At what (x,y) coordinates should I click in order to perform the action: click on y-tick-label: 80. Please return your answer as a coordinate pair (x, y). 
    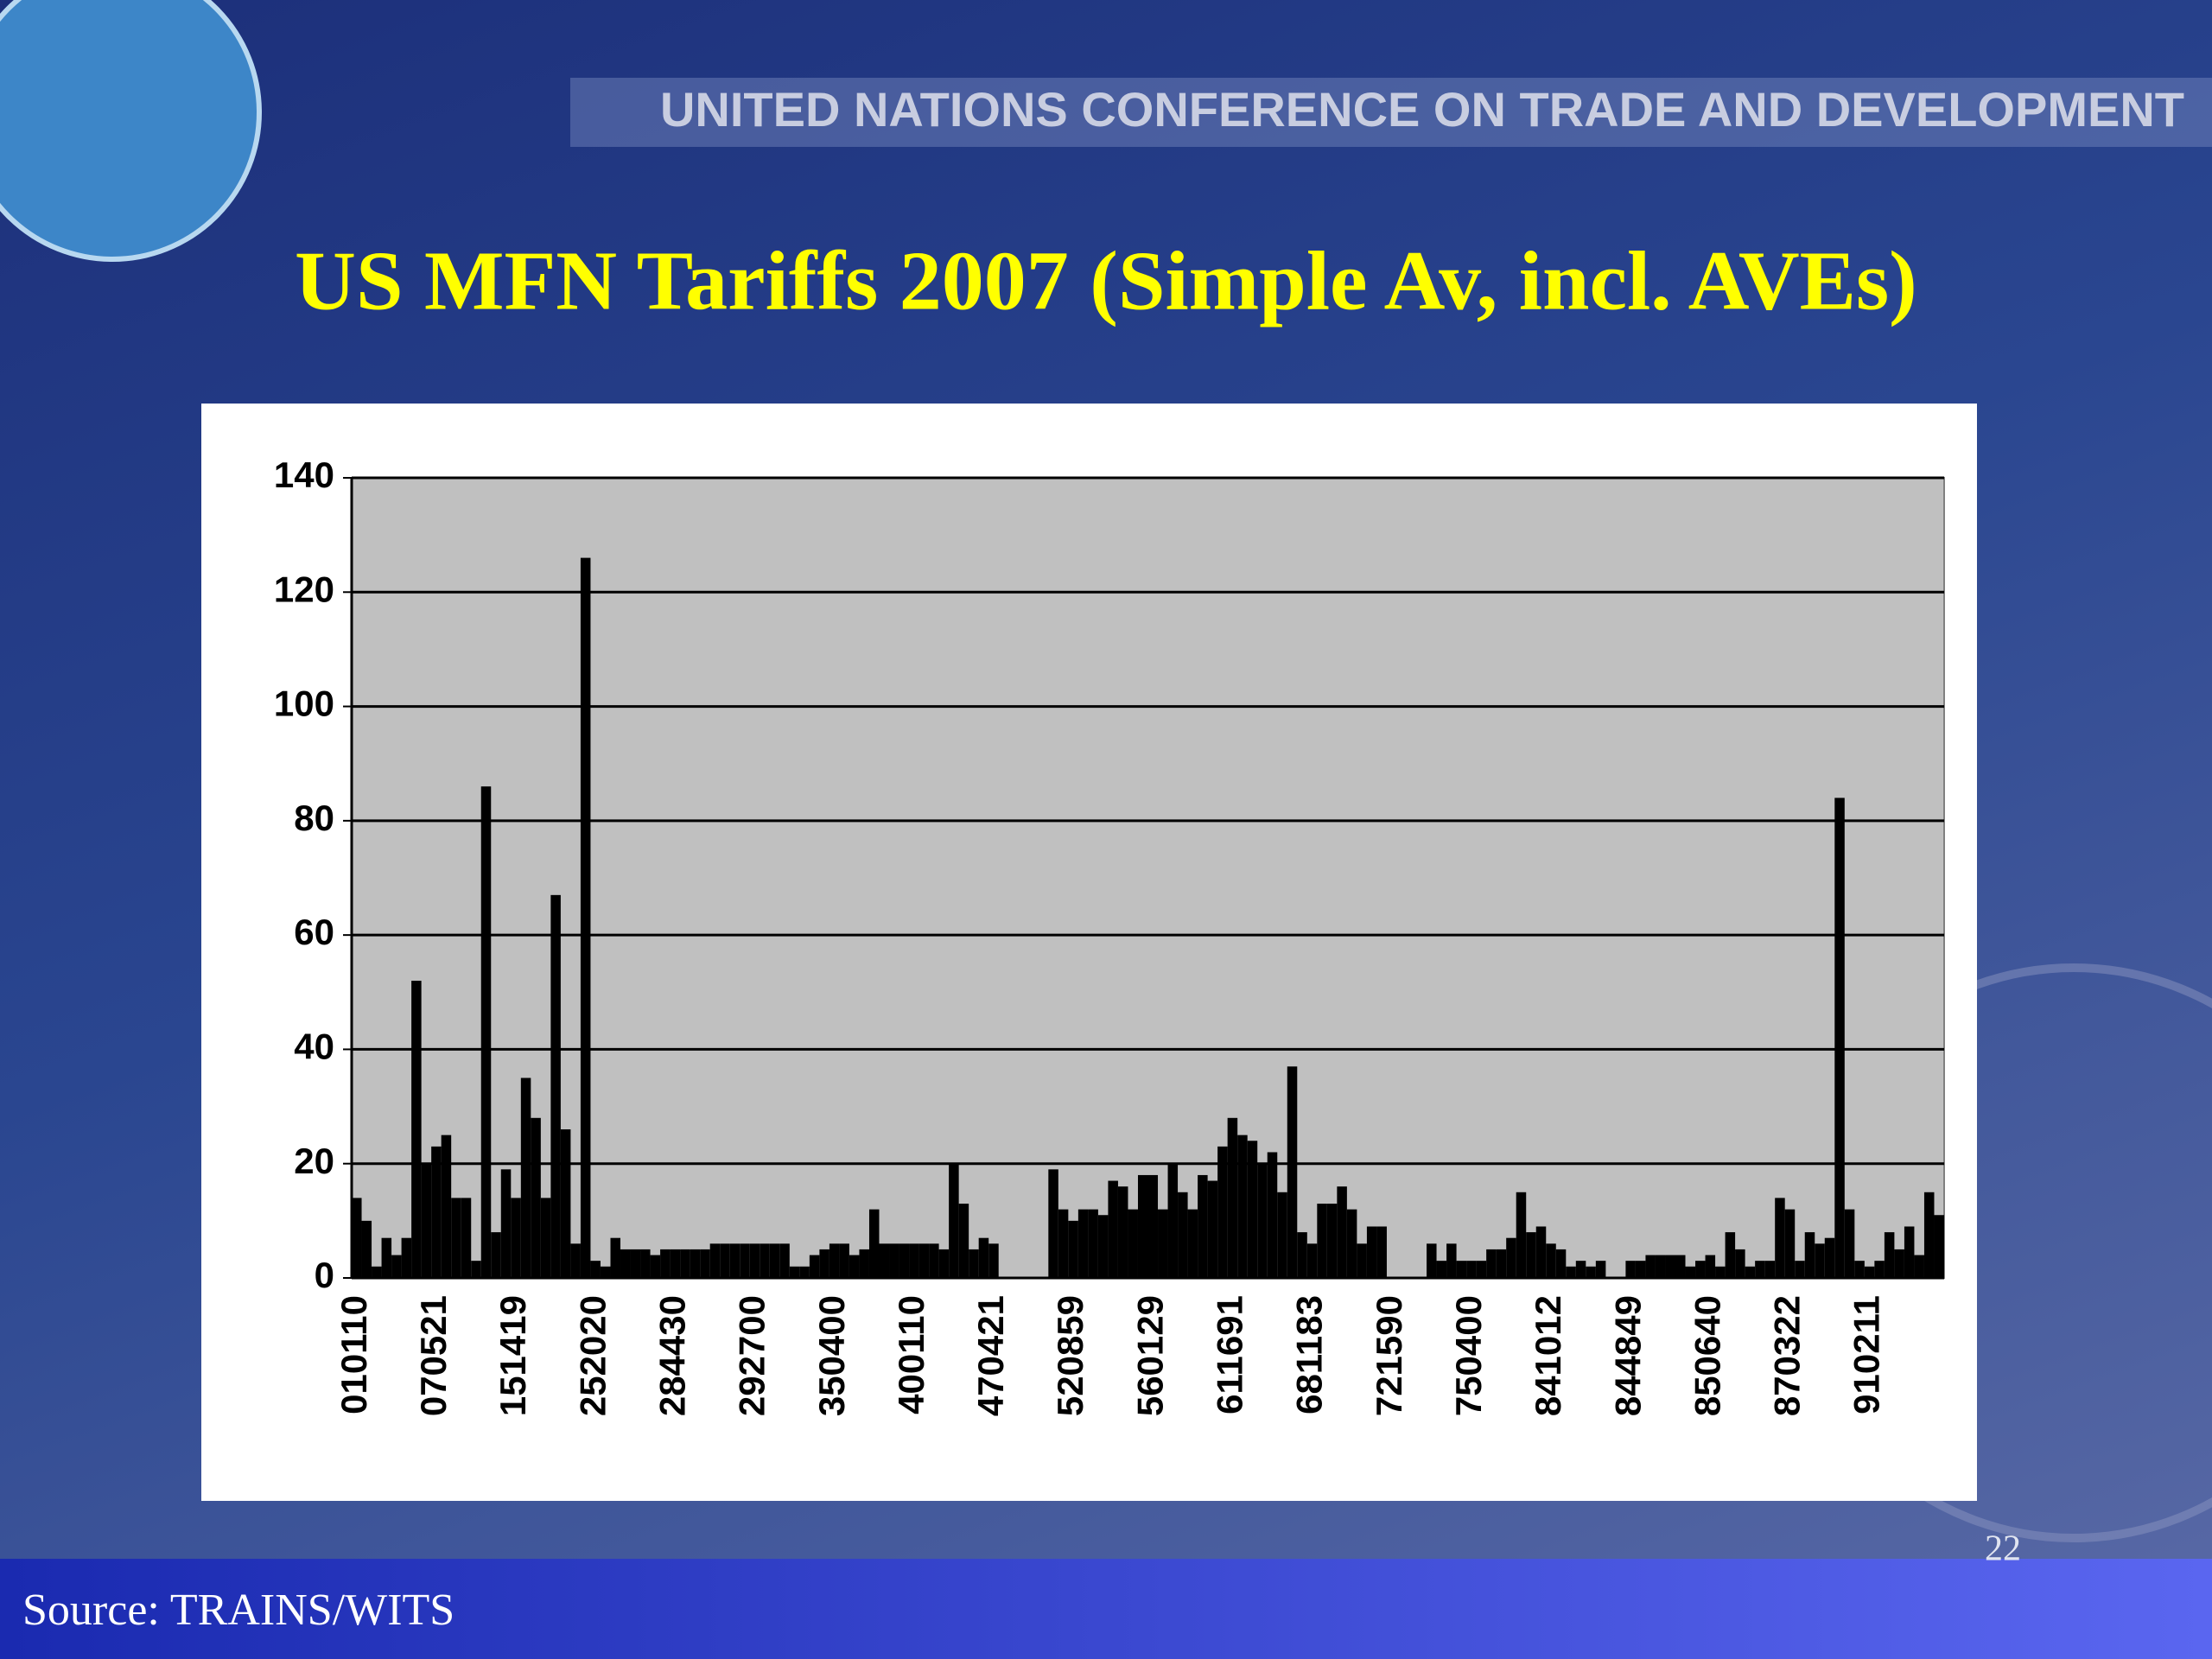
    Looking at the image, I should click on (314, 818).